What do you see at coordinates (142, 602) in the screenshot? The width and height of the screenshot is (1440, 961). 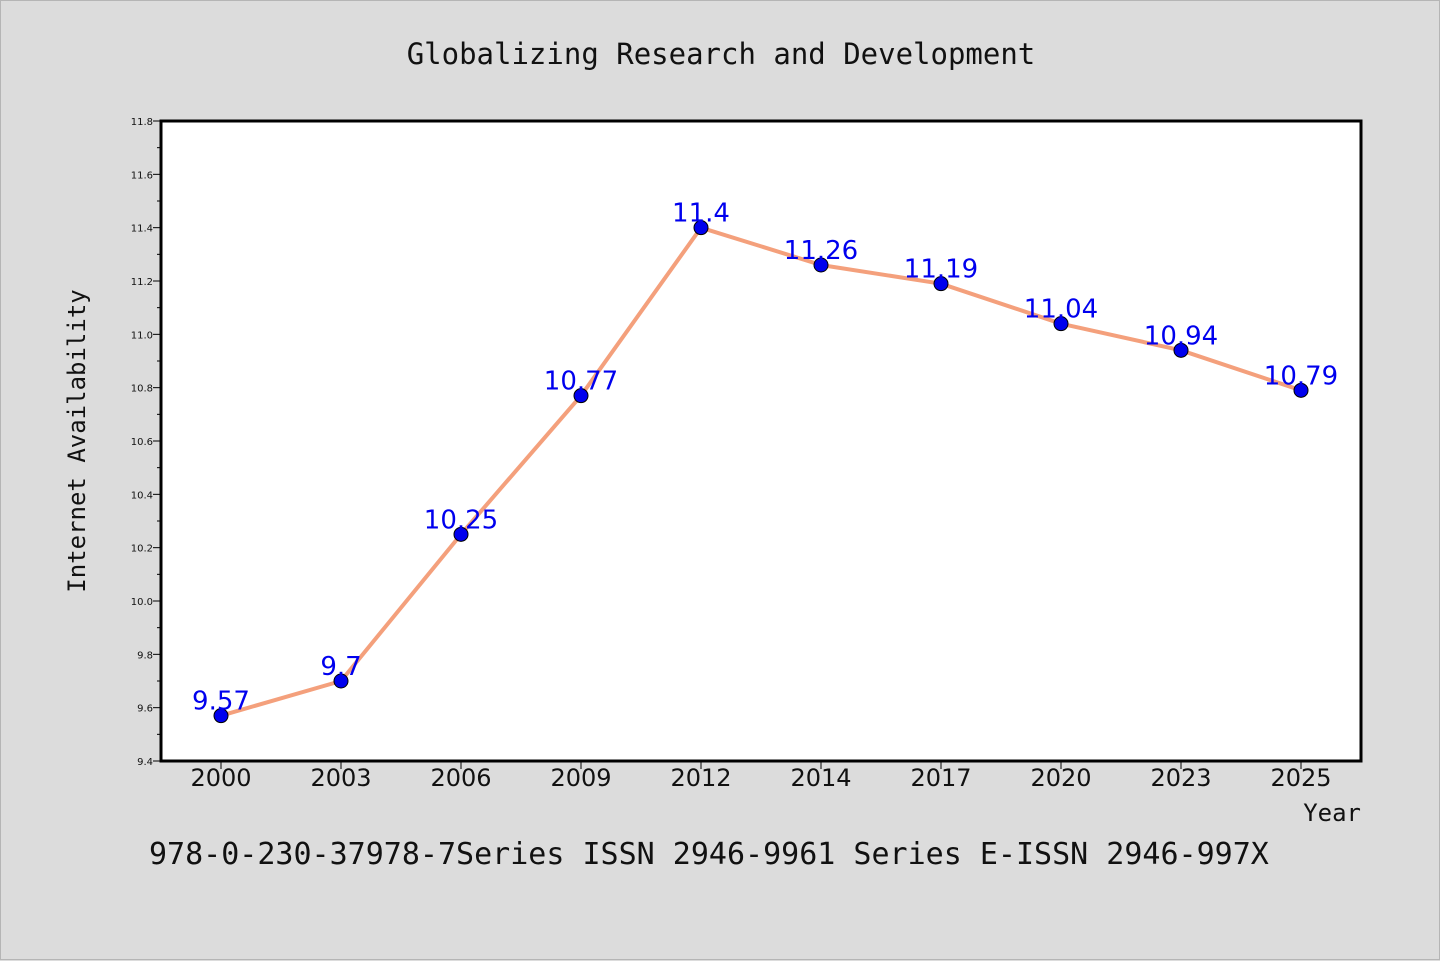 I see `y-tick-label: 10.0` at bounding box center [142, 602].